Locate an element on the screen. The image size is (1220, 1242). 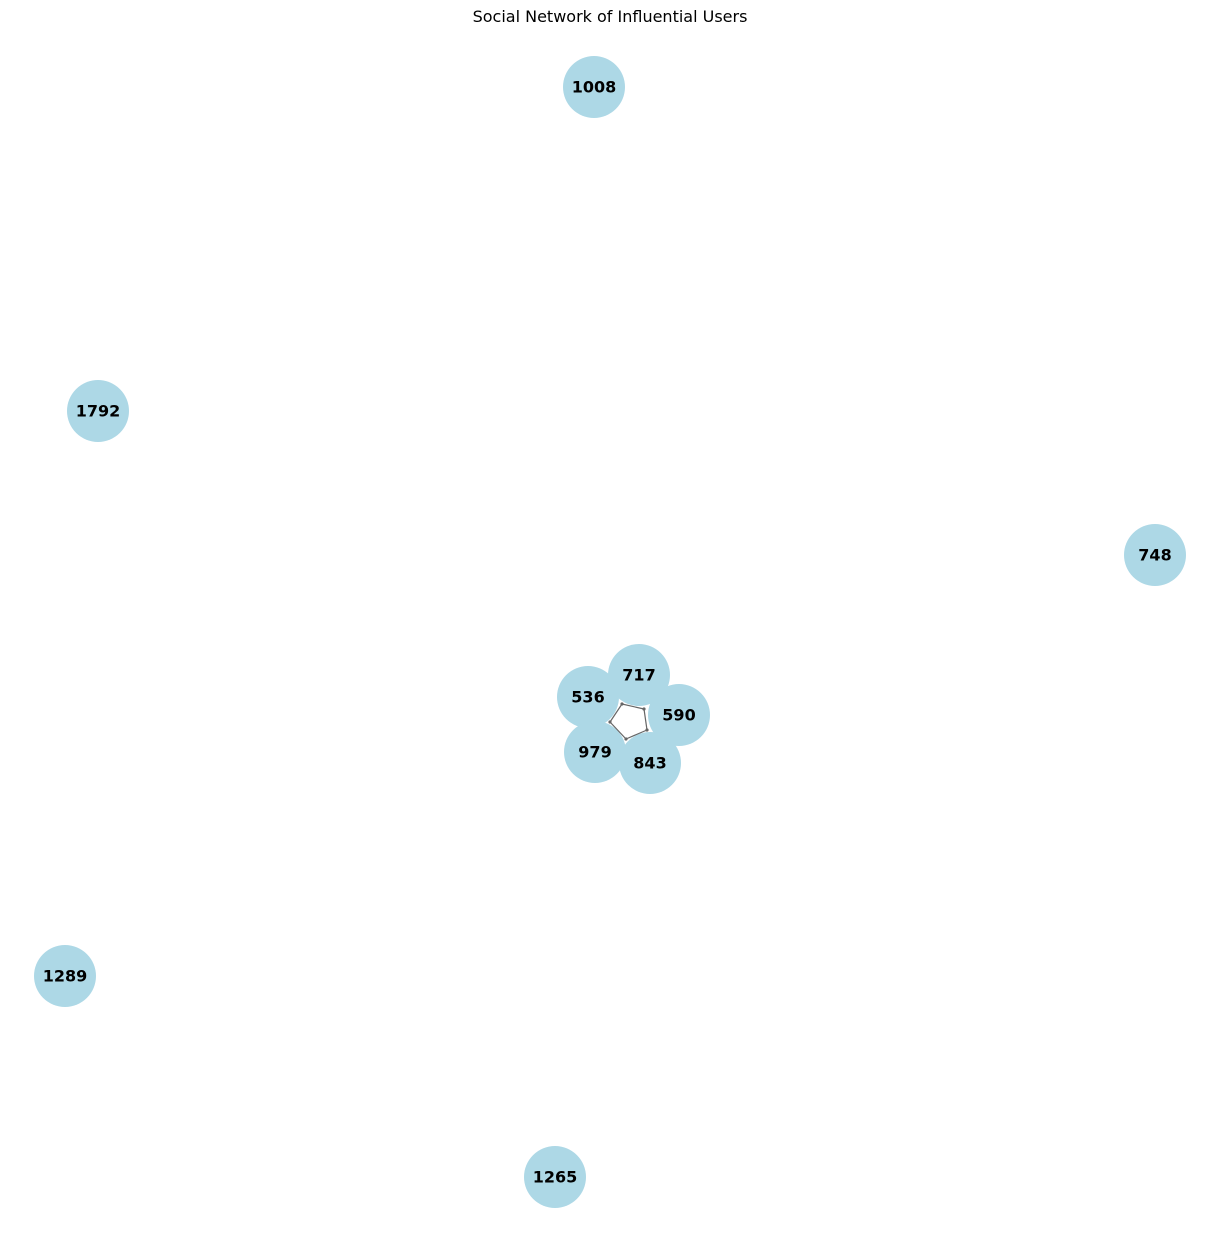
graph-title: Social Network of Influential Users is located at coordinates (610, 16).